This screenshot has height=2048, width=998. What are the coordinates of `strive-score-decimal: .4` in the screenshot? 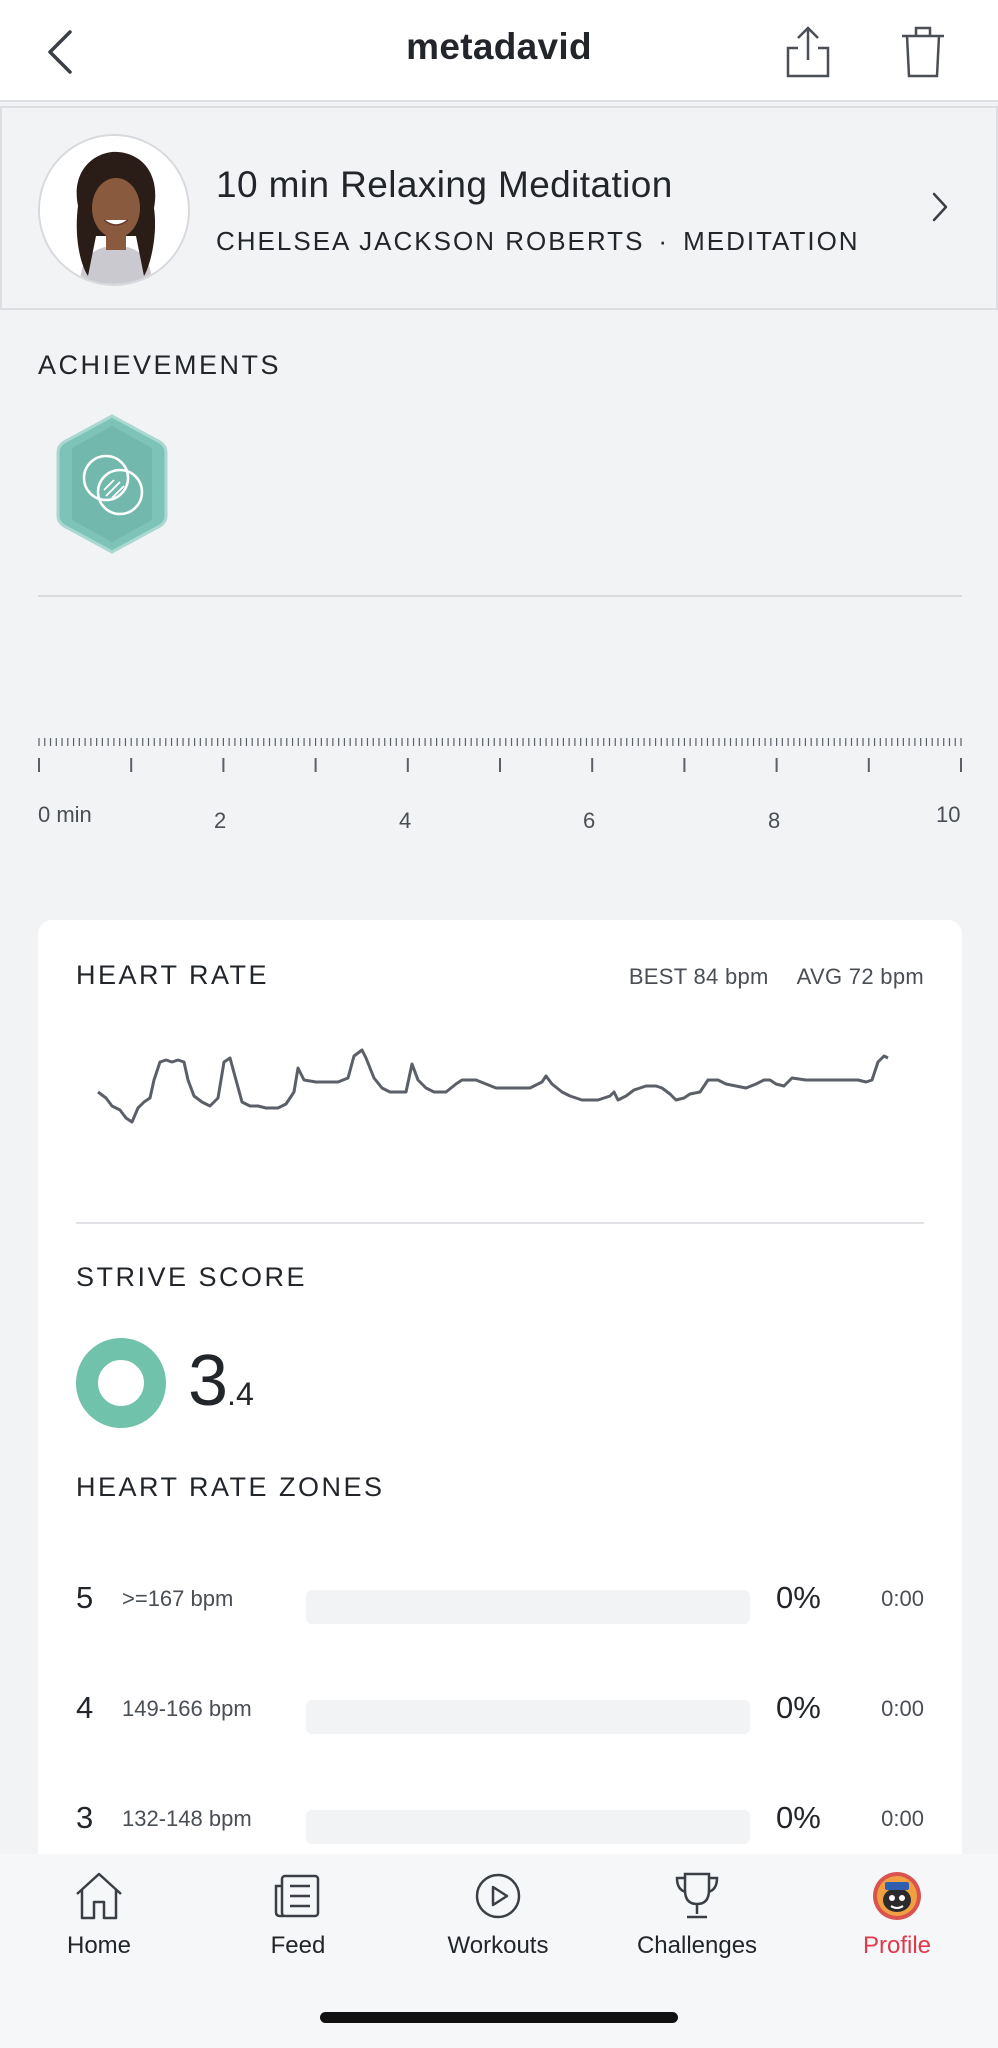 It's located at (240, 1394).